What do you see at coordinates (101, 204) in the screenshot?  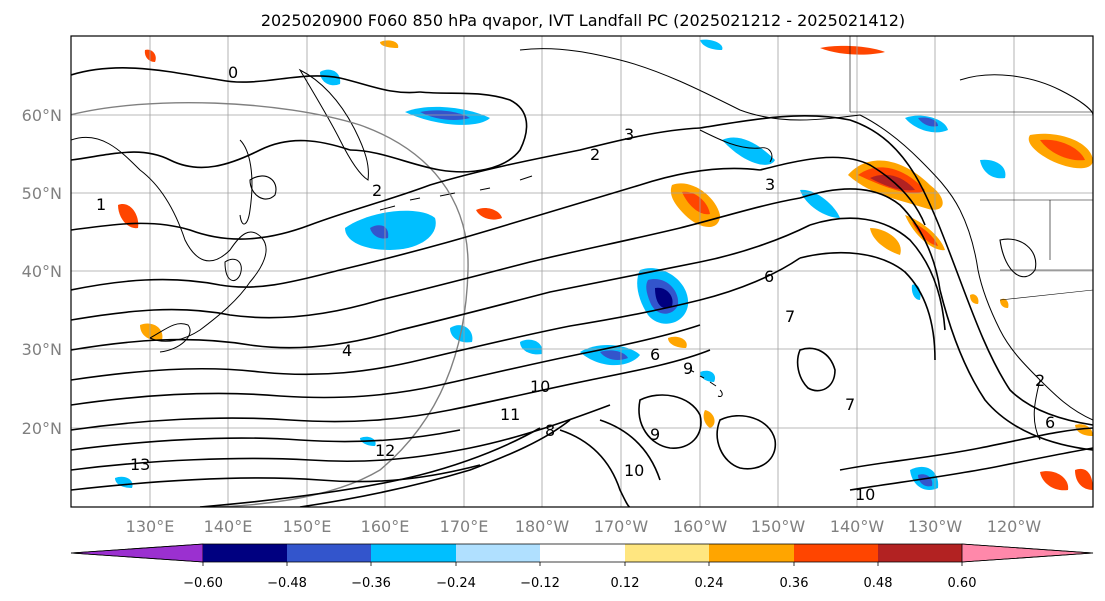 I see `contour-label: 1` at bounding box center [101, 204].